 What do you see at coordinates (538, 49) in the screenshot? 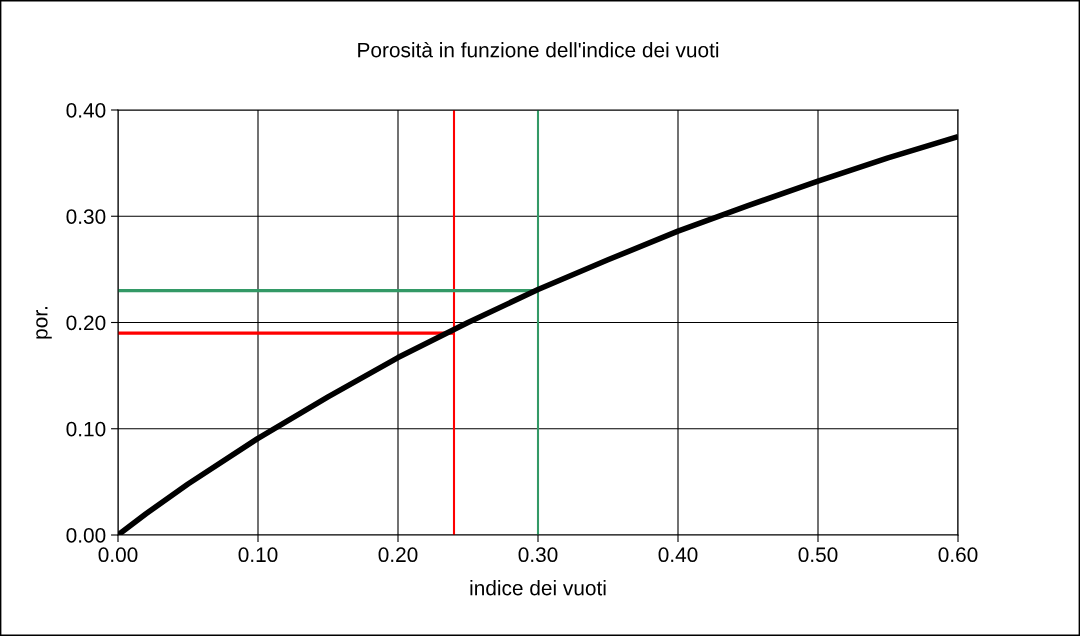
I see `chart-title: Porosità in funzione dell'indice dei vuoti` at bounding box center [538, 49].